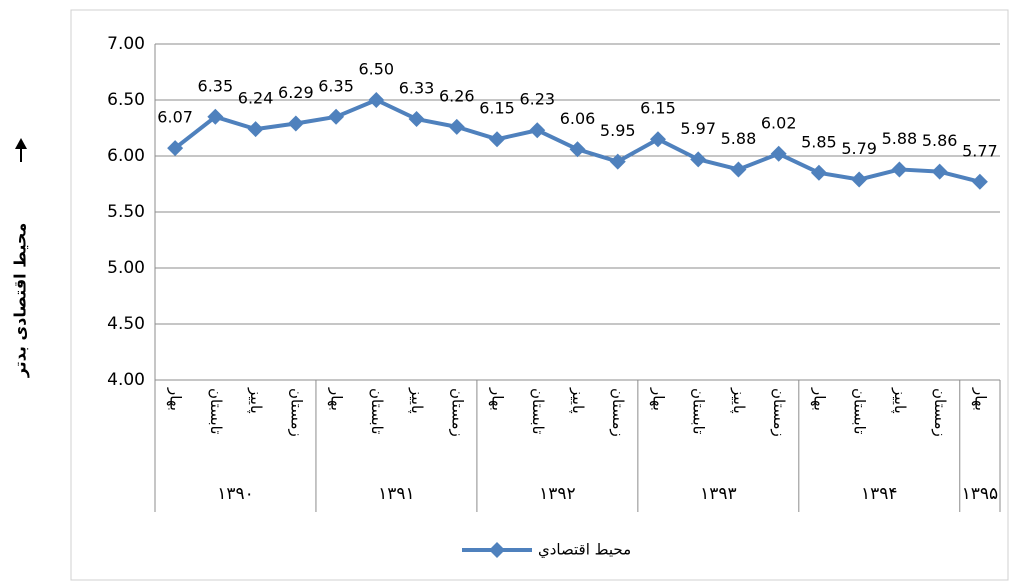 This screenshot has height=583, width=1018. What do you see at coordinates (126, 380) in the screenshot?
I see `y-tick-label: 4.00` at bounding box center [126, 380].